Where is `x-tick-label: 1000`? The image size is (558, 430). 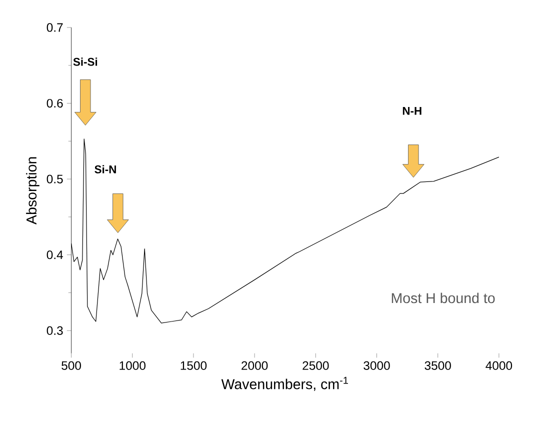 x-tick-label: 1000 is located at coordinates (133, 365).